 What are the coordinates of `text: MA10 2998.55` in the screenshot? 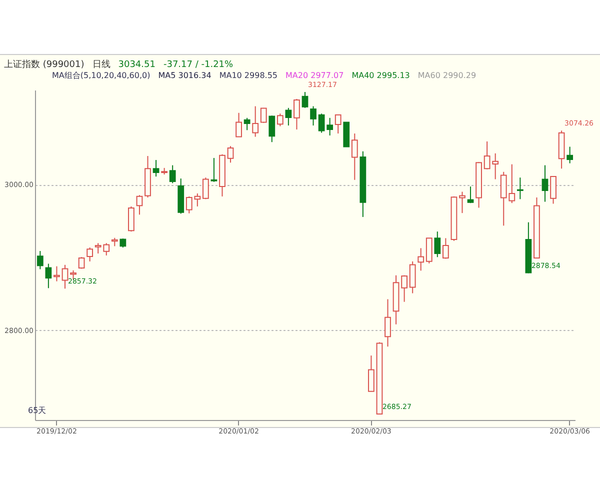 It's located at (248, 75).